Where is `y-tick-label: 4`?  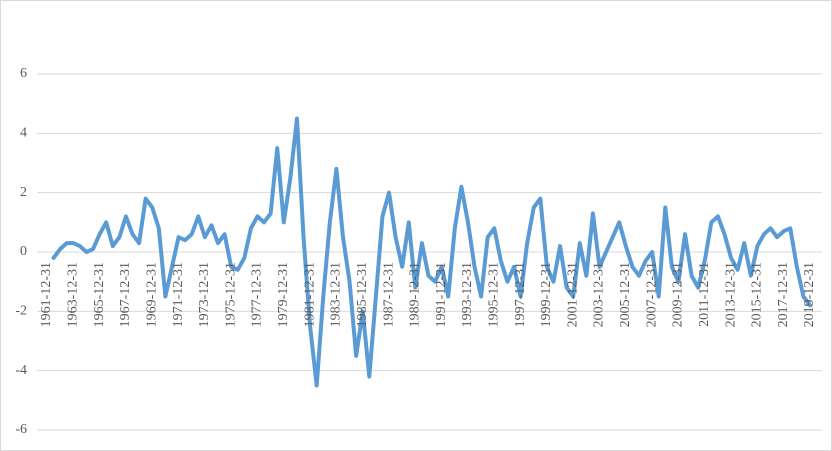 y-tick-label: 4 is located at coordinates (23, 133).